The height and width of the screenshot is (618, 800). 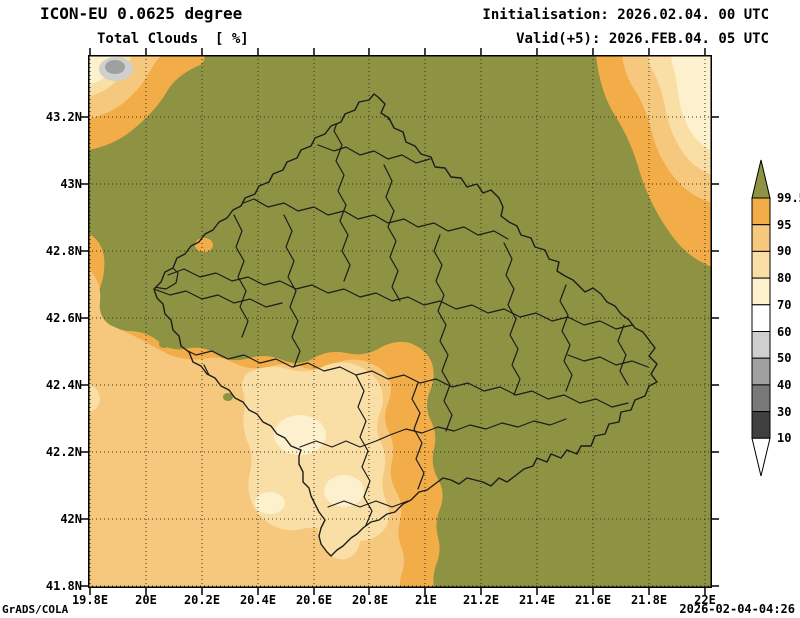 What do you see at coordinates (63, 318) in the screenshot?
I see `lat-tick-label: 42.6N` at bounding box center [63, 318].